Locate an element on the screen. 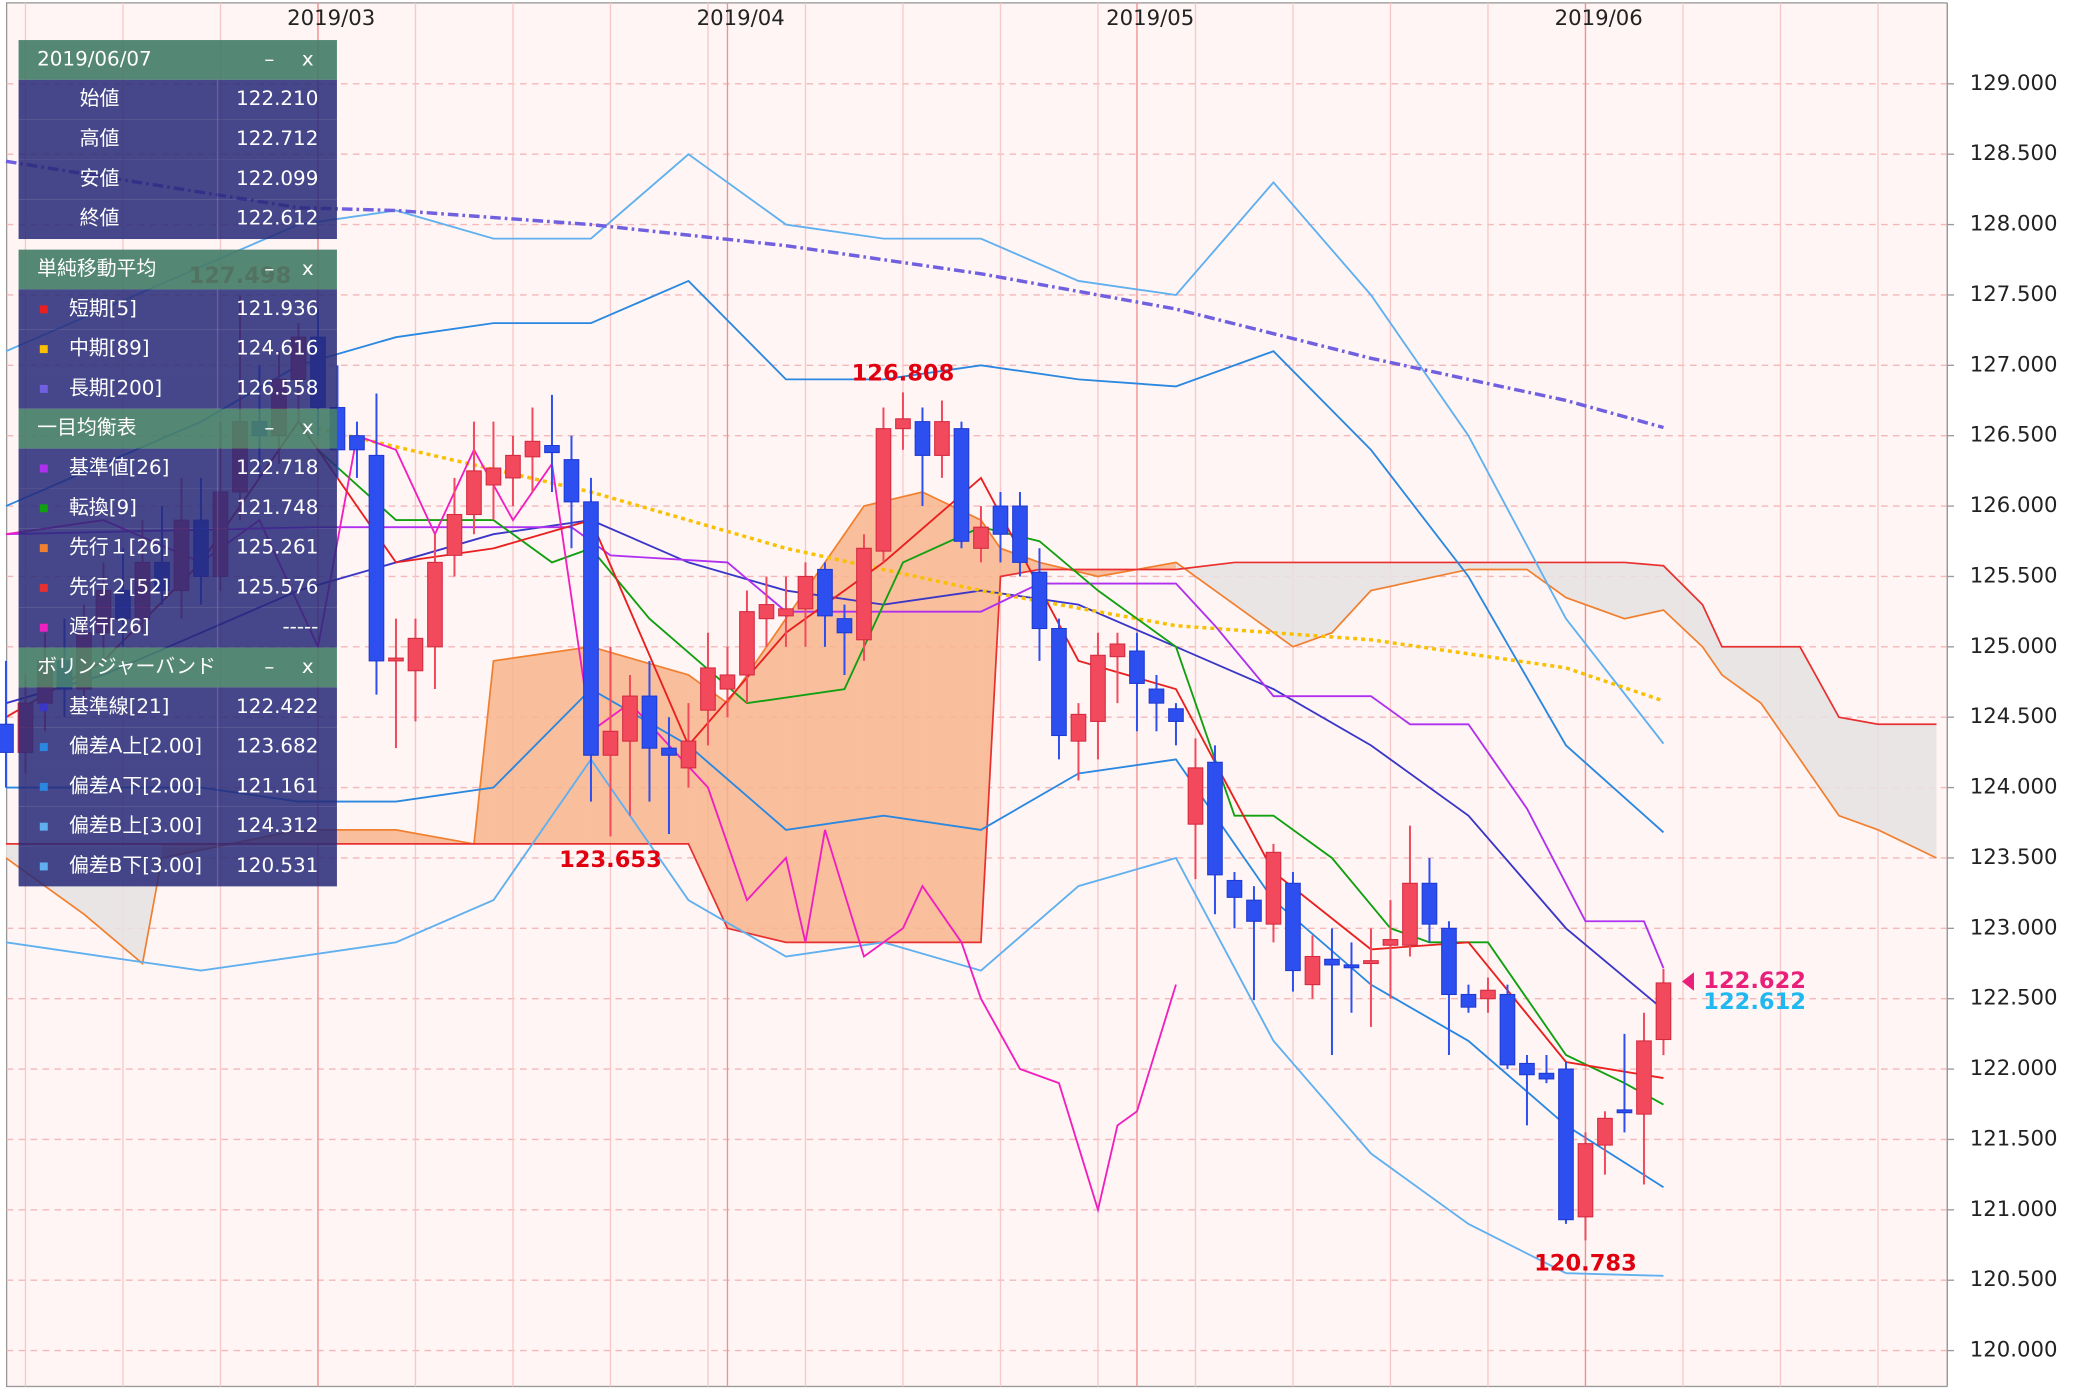 The height and width of the screenshot is (1396, 2080). row-value: 123.682 is located at coordinates (277, 746).